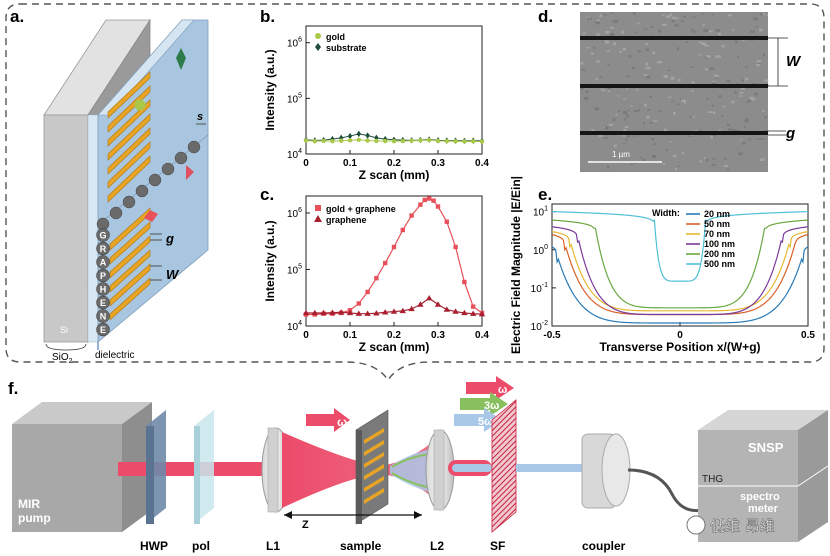 The image size is (830, 556). Describe the element at coordinates (350, 163) in the screenshot. I see `x-tick-label: 0.1` at that location.